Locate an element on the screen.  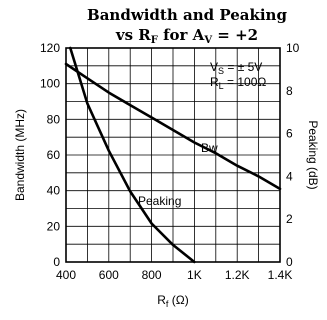
x-tick-label: 1.4K is located at coordinates (280, 275).